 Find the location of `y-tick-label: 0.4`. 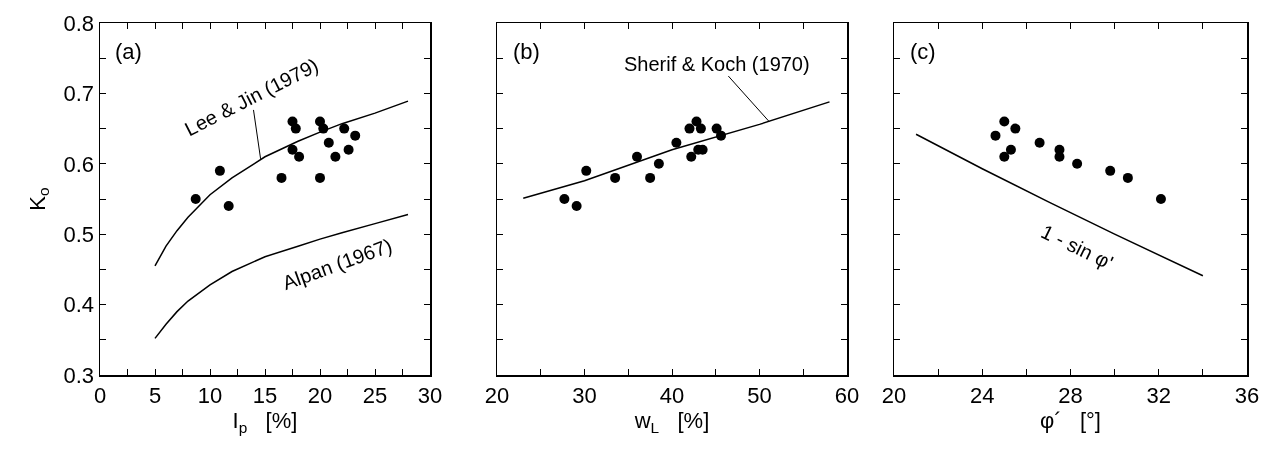

y-tick-label: 0.4 is located at coordinates (79, 305).